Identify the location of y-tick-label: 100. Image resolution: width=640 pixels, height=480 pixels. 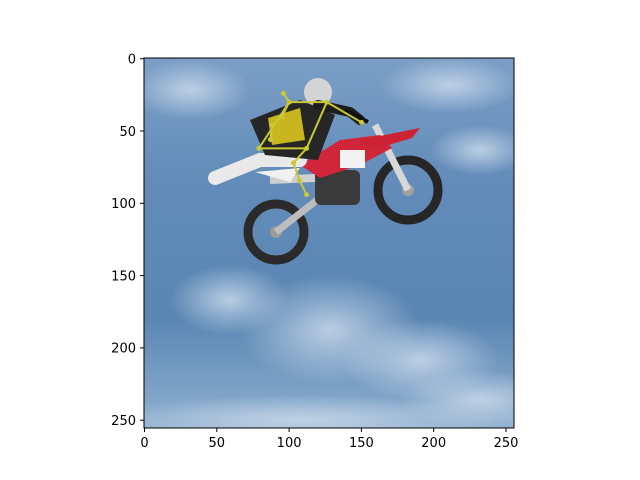
(123, 204).